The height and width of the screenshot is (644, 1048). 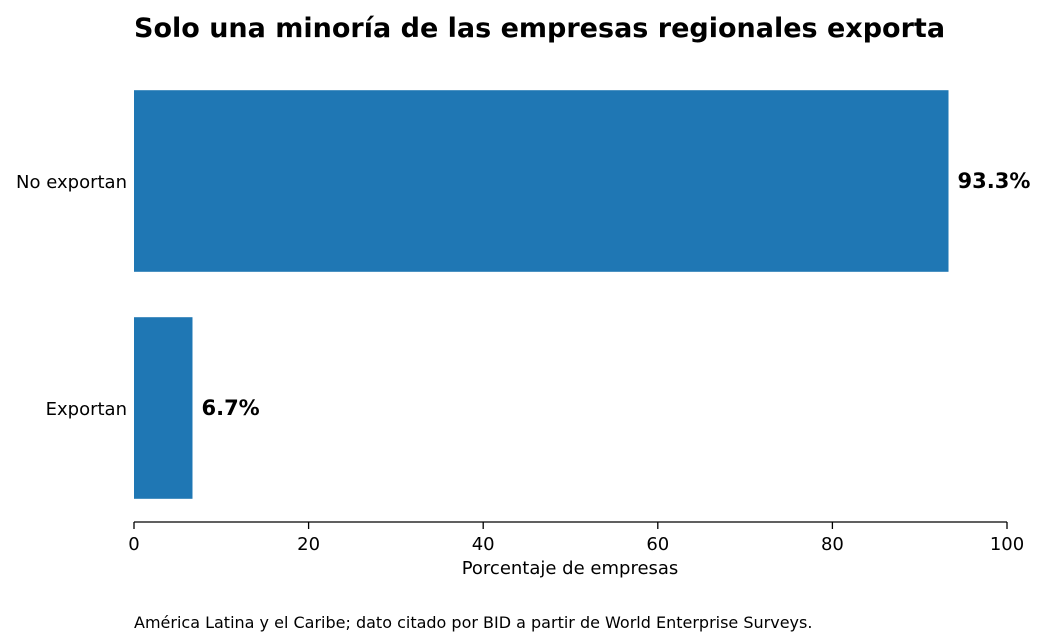 What do you see at coordinates (163, 408) in the screenshot?
I see `bar-exportan` at bounding box center [163, 408].